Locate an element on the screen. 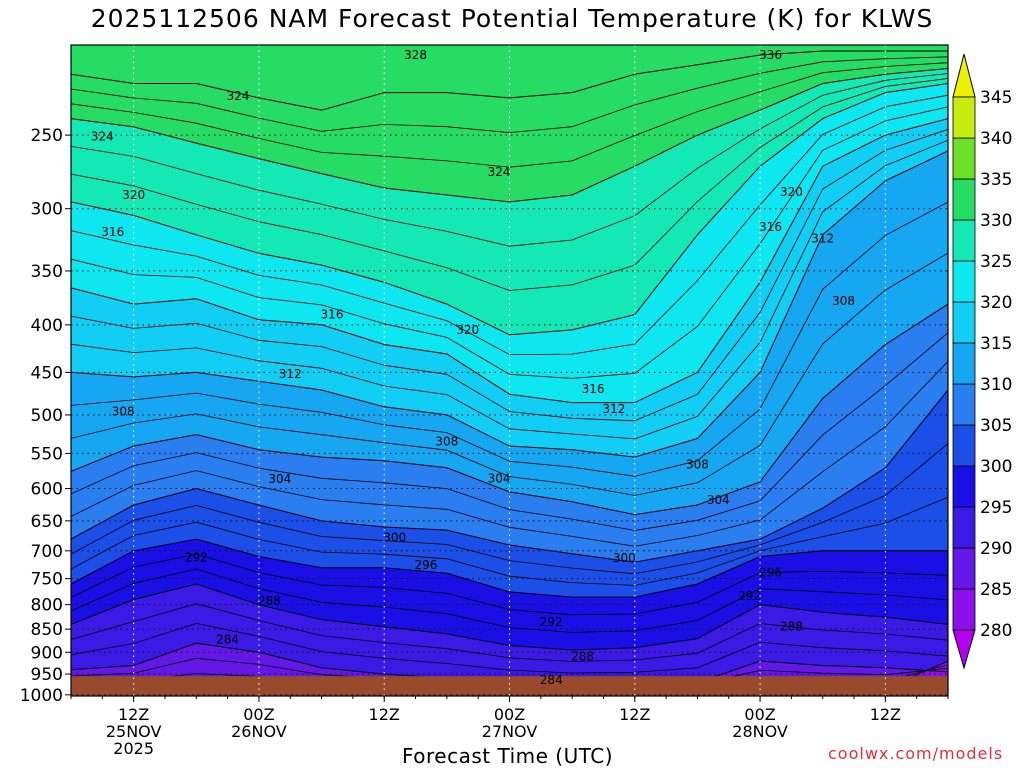  colorbar-label: 315 is located at coordinates (996, 344).